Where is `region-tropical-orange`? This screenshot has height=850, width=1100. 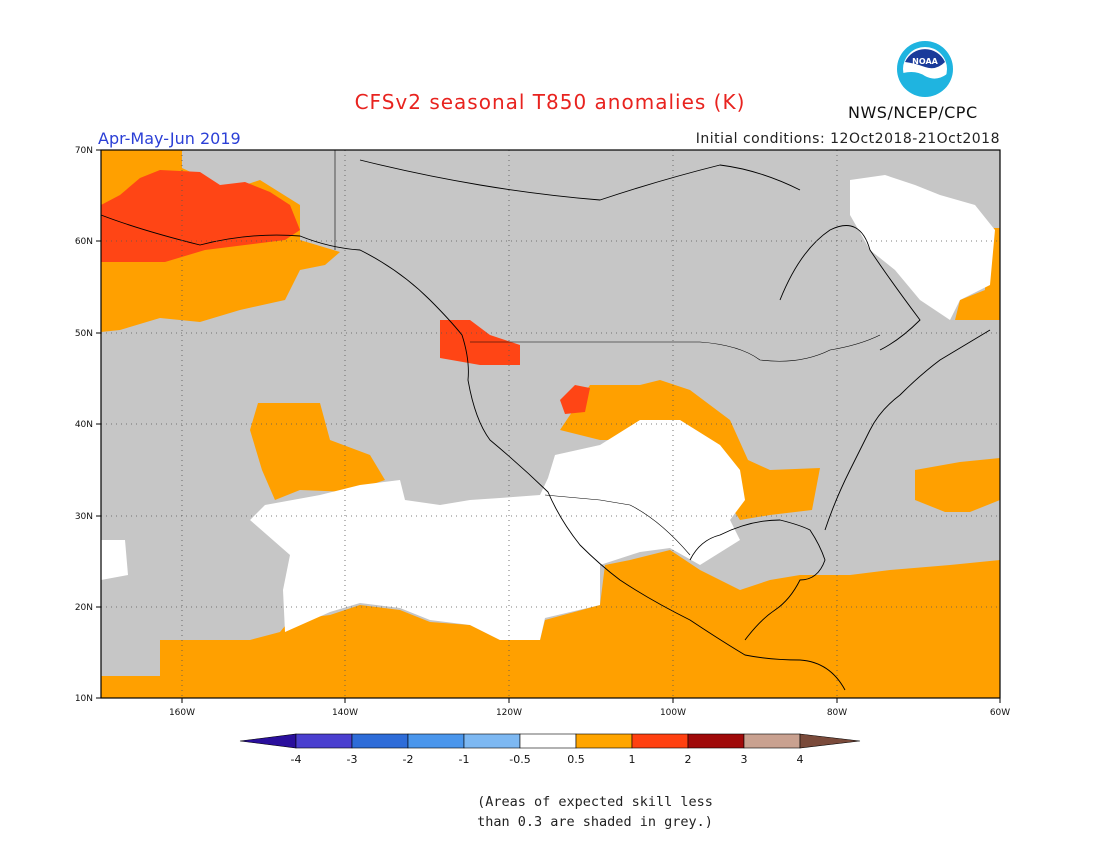 region-tropical-orange is located at coordinates (550, 624).